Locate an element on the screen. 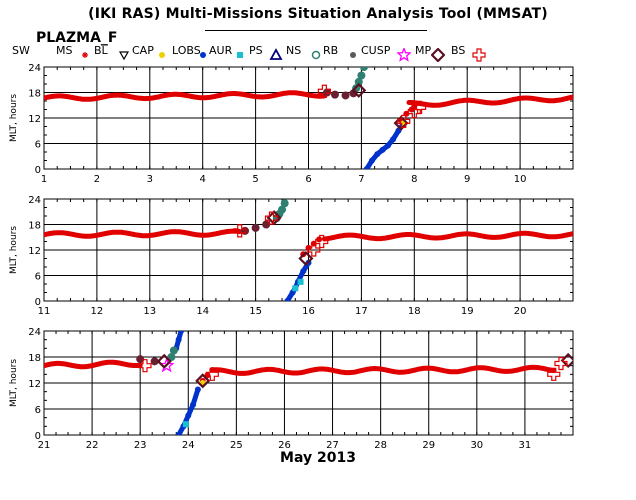  legend-label-lobs: LOBS is located at coordinates (186, 50).